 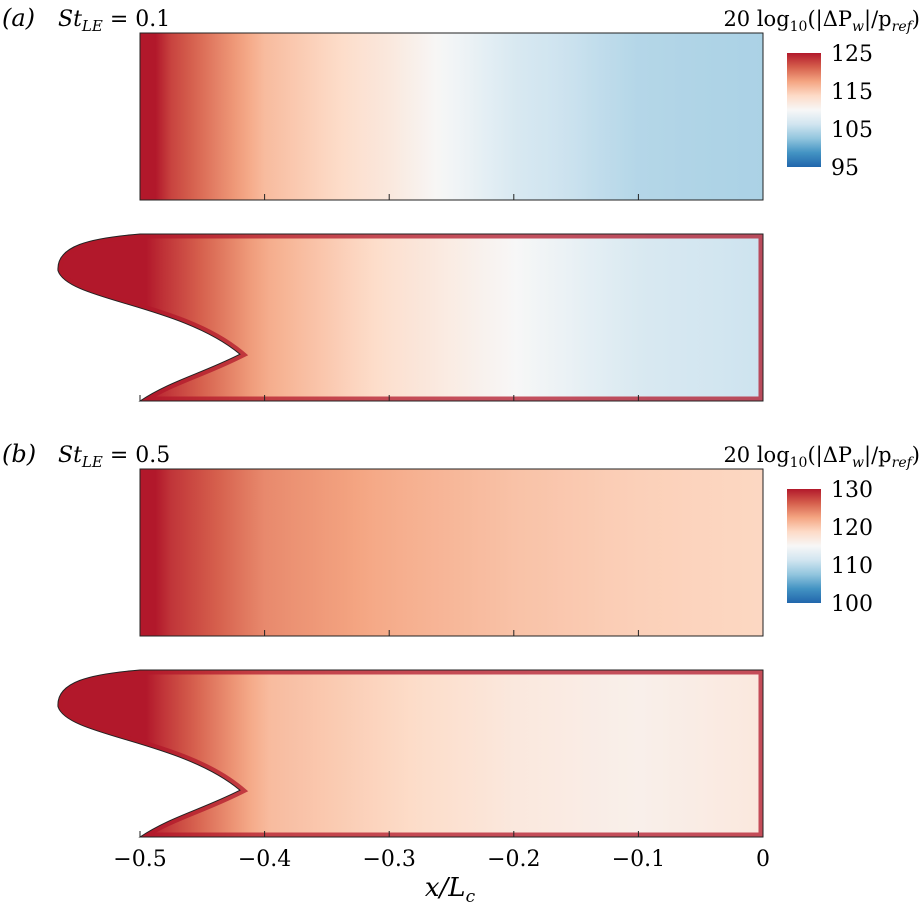 What do you see at coordinates (830, 111) in the screenshot?
I see `colorbar-a: 125 115 105 95` at bounding box center [830, 111].